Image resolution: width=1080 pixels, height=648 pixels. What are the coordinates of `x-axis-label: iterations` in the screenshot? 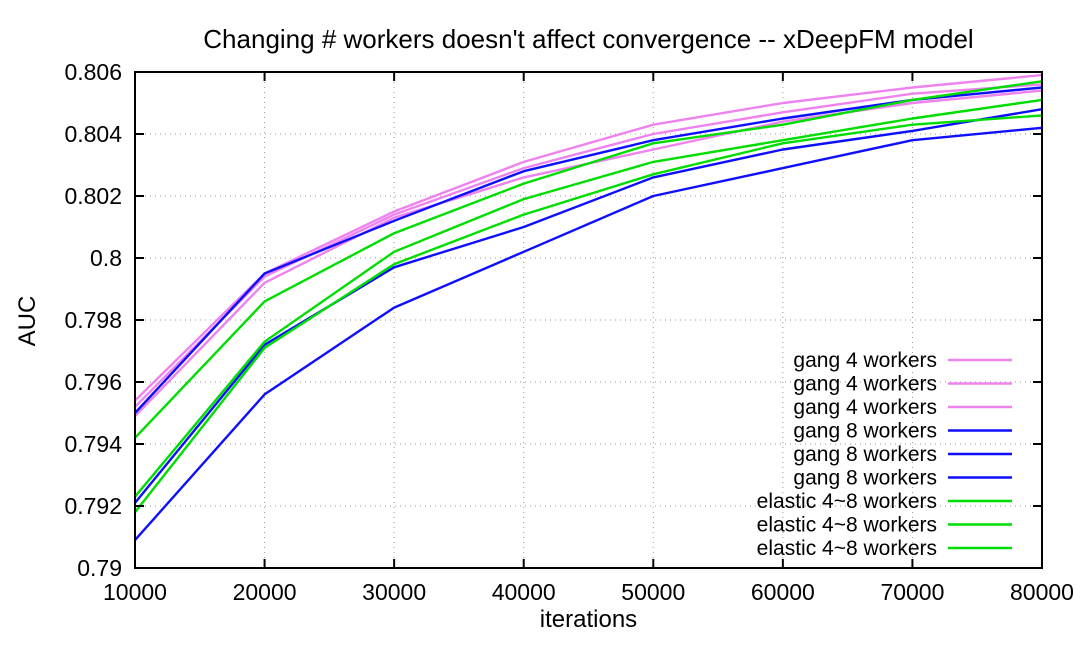 It's located at (588, 619).